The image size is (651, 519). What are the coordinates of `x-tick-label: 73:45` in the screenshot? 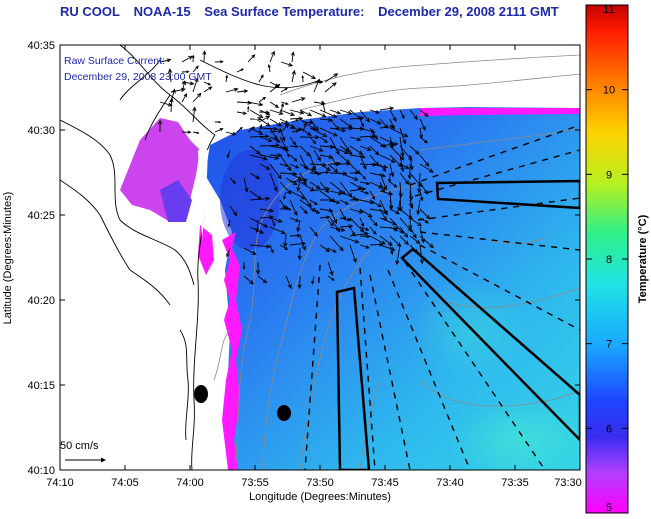 It's located at (385, 483).